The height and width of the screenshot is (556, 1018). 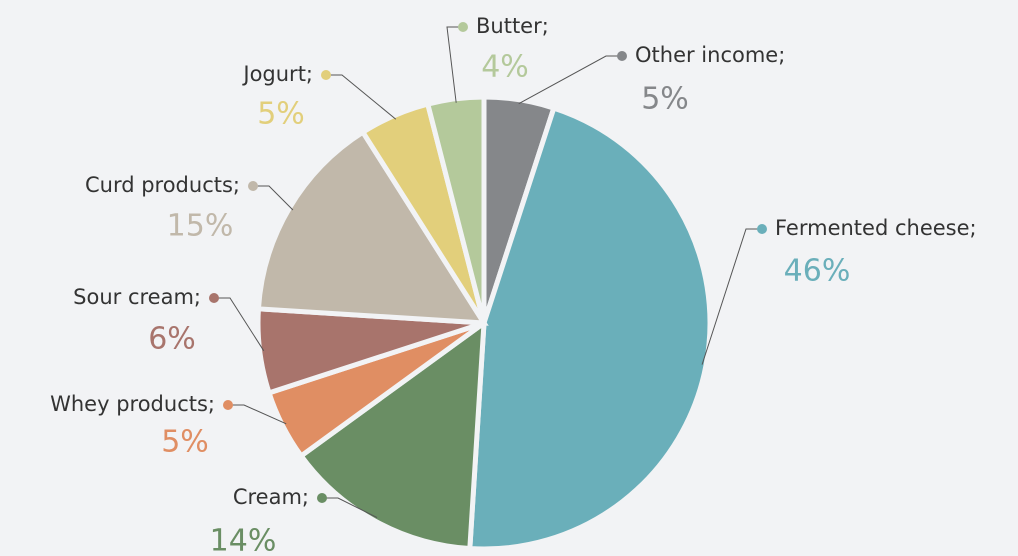 What do you see at coordinates (271, 497) in the screenshot?
I see `slice-name: Cream;` at bounding box center [271, 497].